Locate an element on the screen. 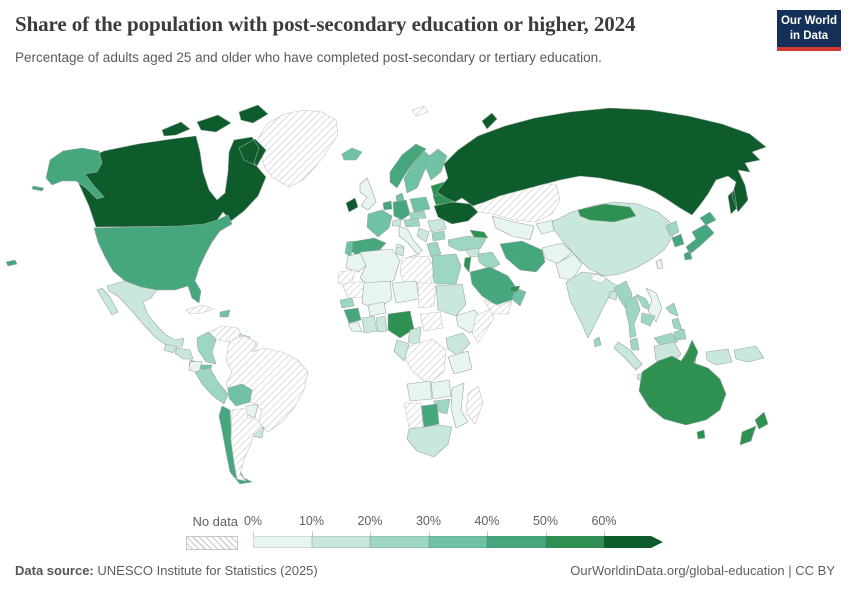 The image size is (850, 600). country-svalbard: Svalbard: No data is located at coordinates (420, 111).